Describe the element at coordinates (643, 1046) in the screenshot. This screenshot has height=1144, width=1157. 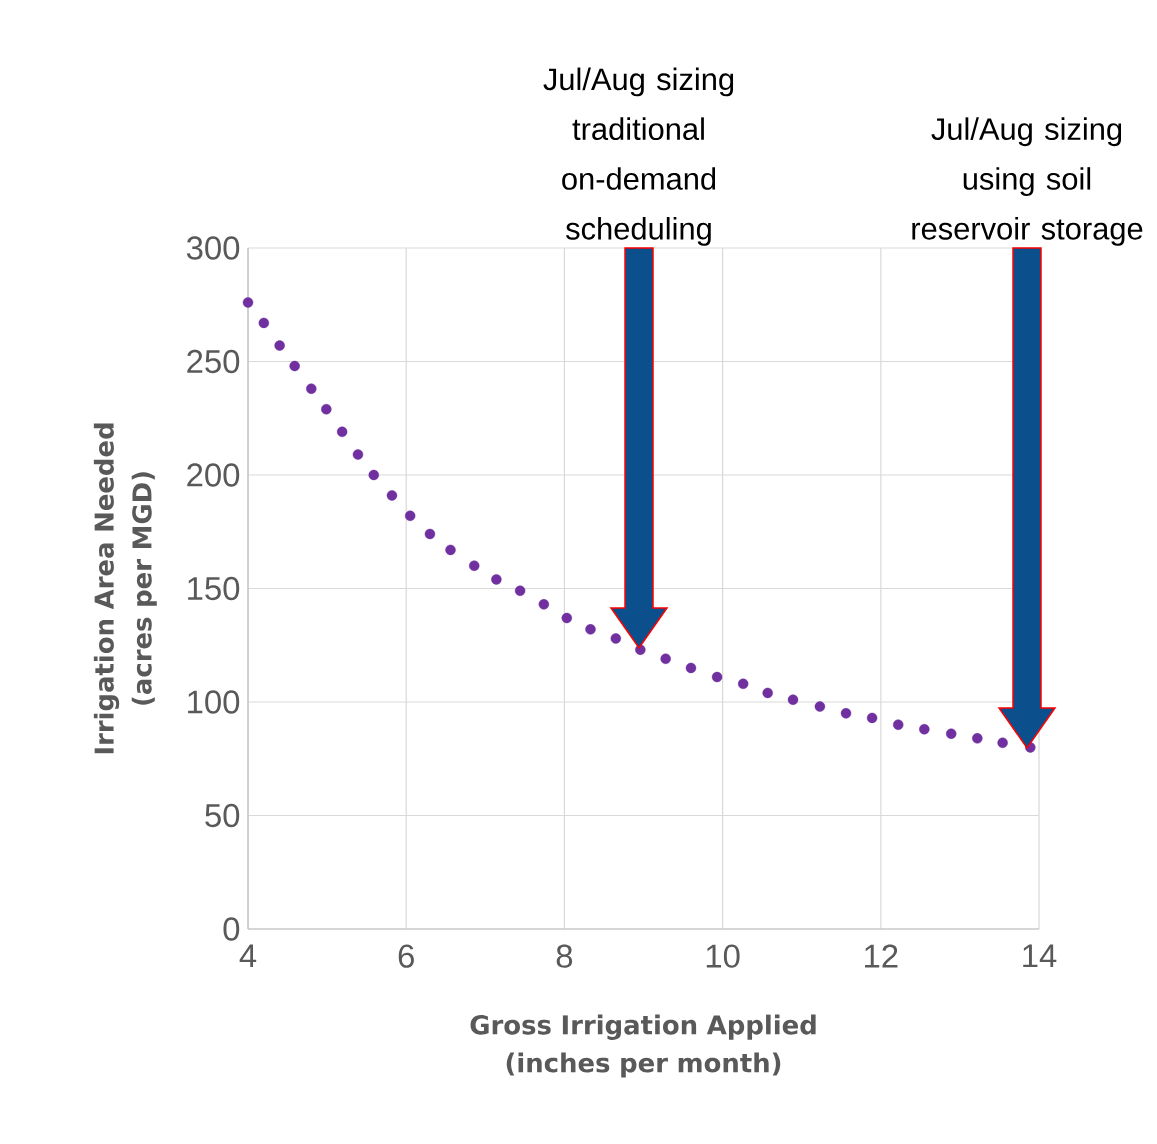
I see `x-axis-title: Gross Irrigation Applied (inches per month)` at that location.